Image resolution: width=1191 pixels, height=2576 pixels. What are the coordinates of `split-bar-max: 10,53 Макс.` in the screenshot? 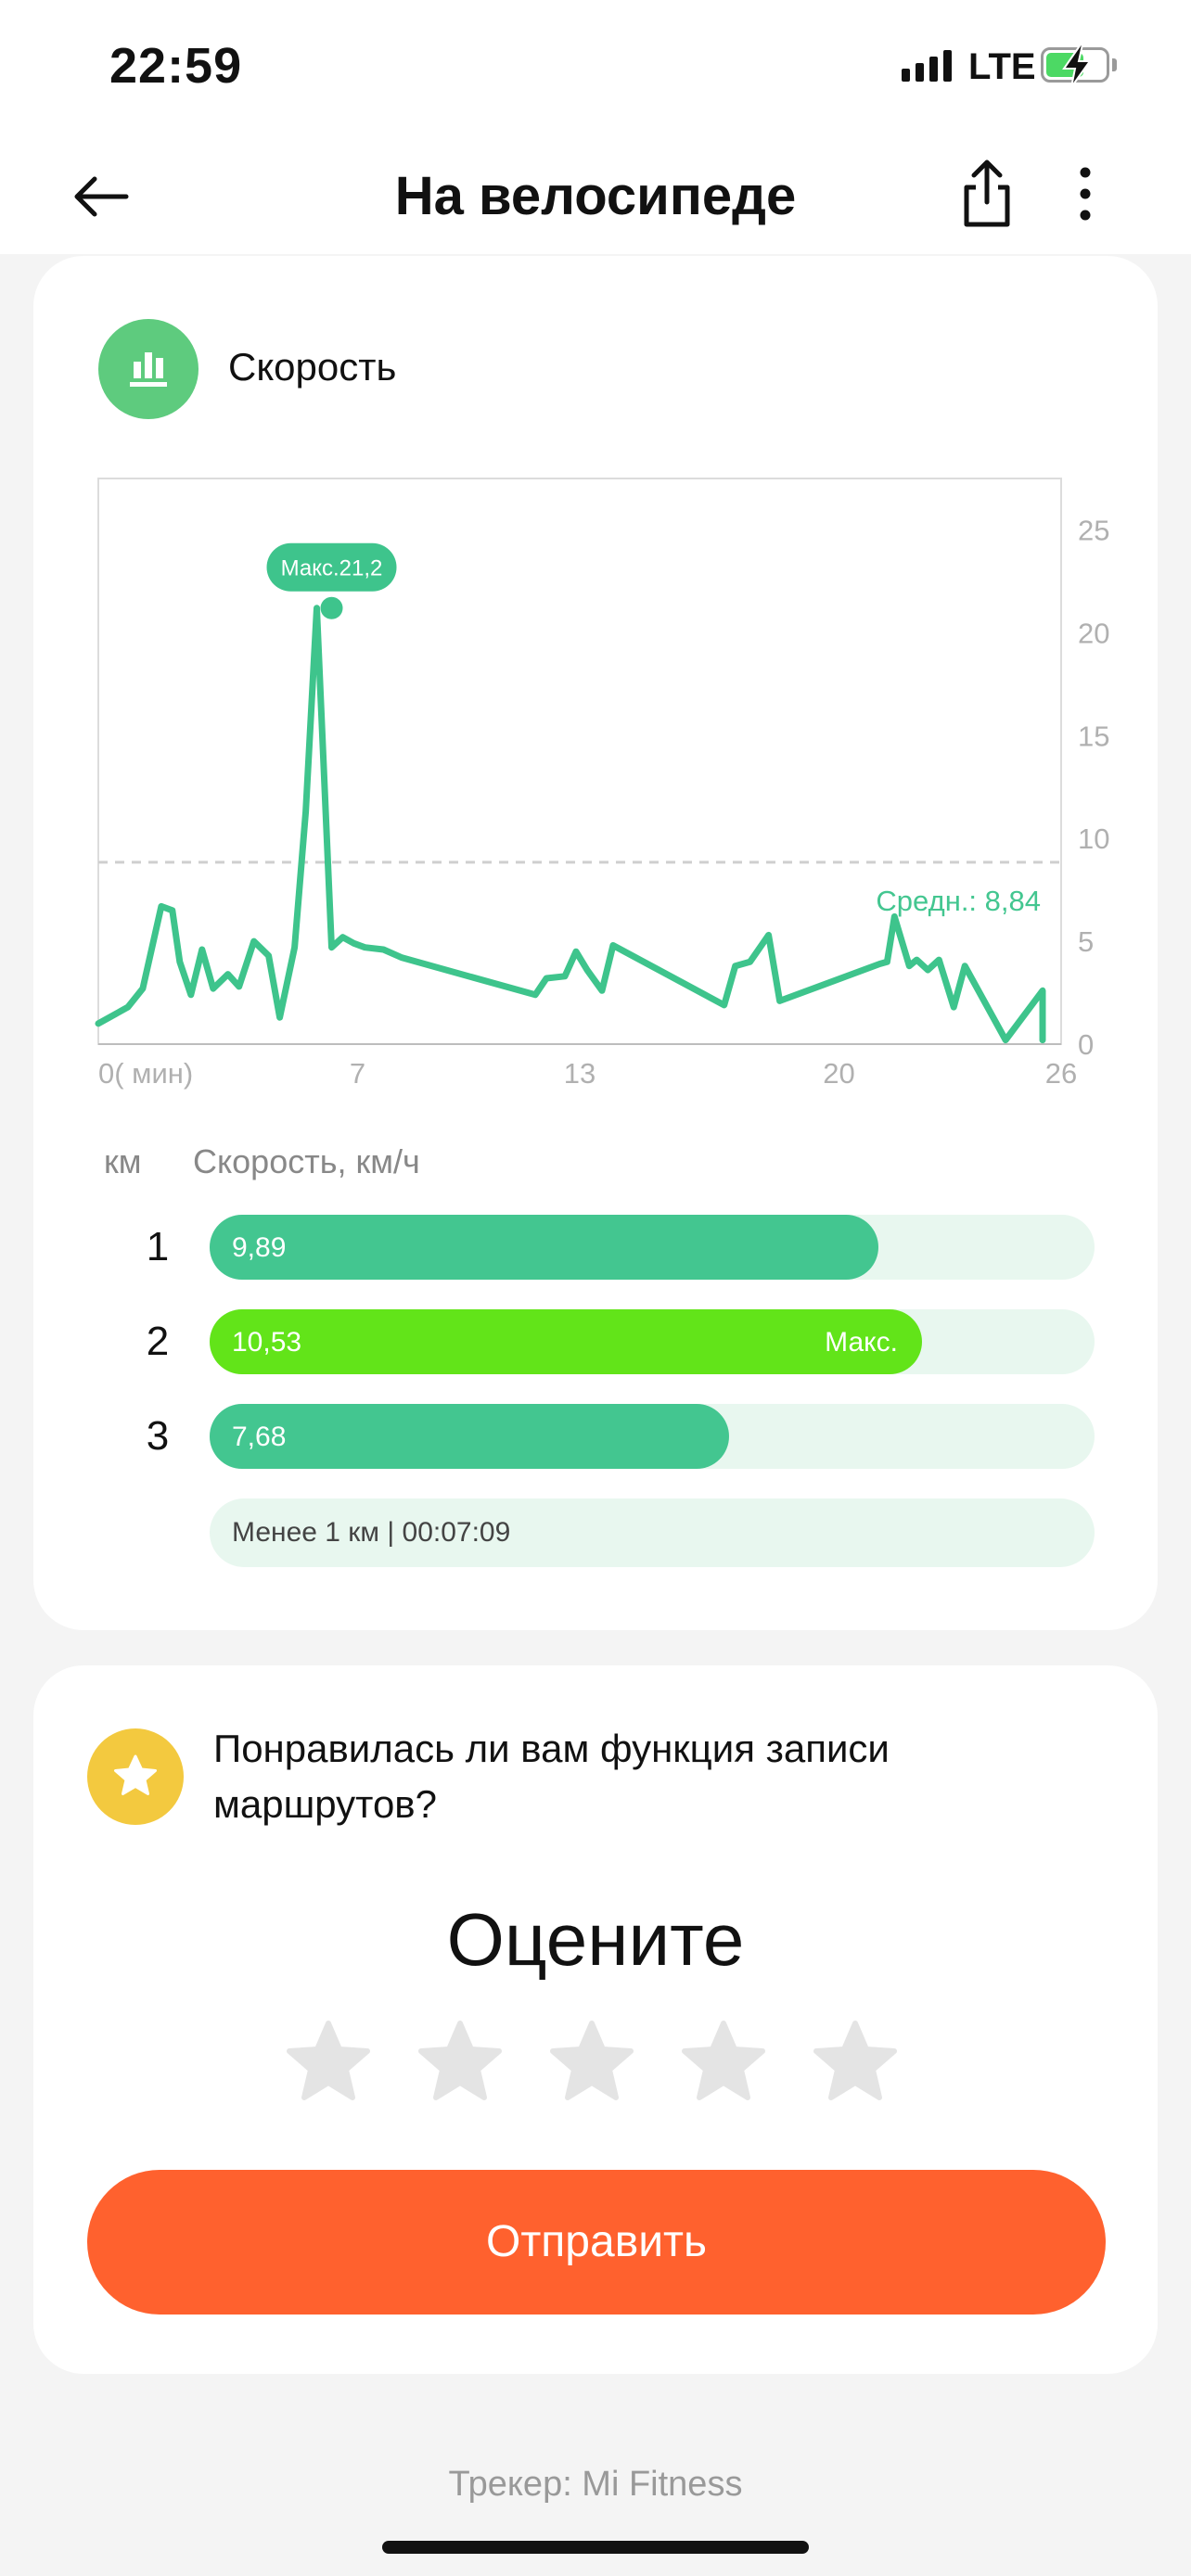 It's located at (566, 1341).